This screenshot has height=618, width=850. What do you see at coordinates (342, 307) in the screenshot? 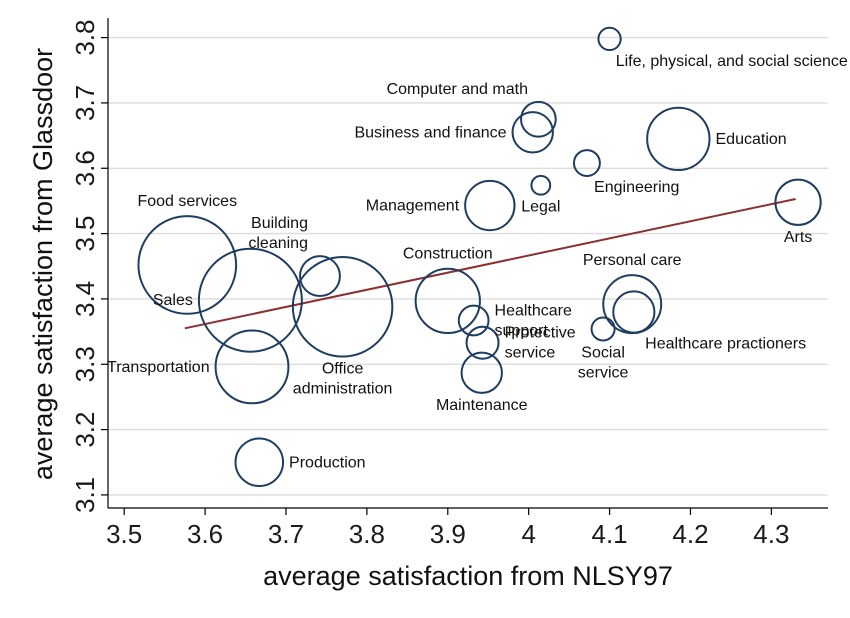
I see `point-office-administration` at bounding box center [342, 307].